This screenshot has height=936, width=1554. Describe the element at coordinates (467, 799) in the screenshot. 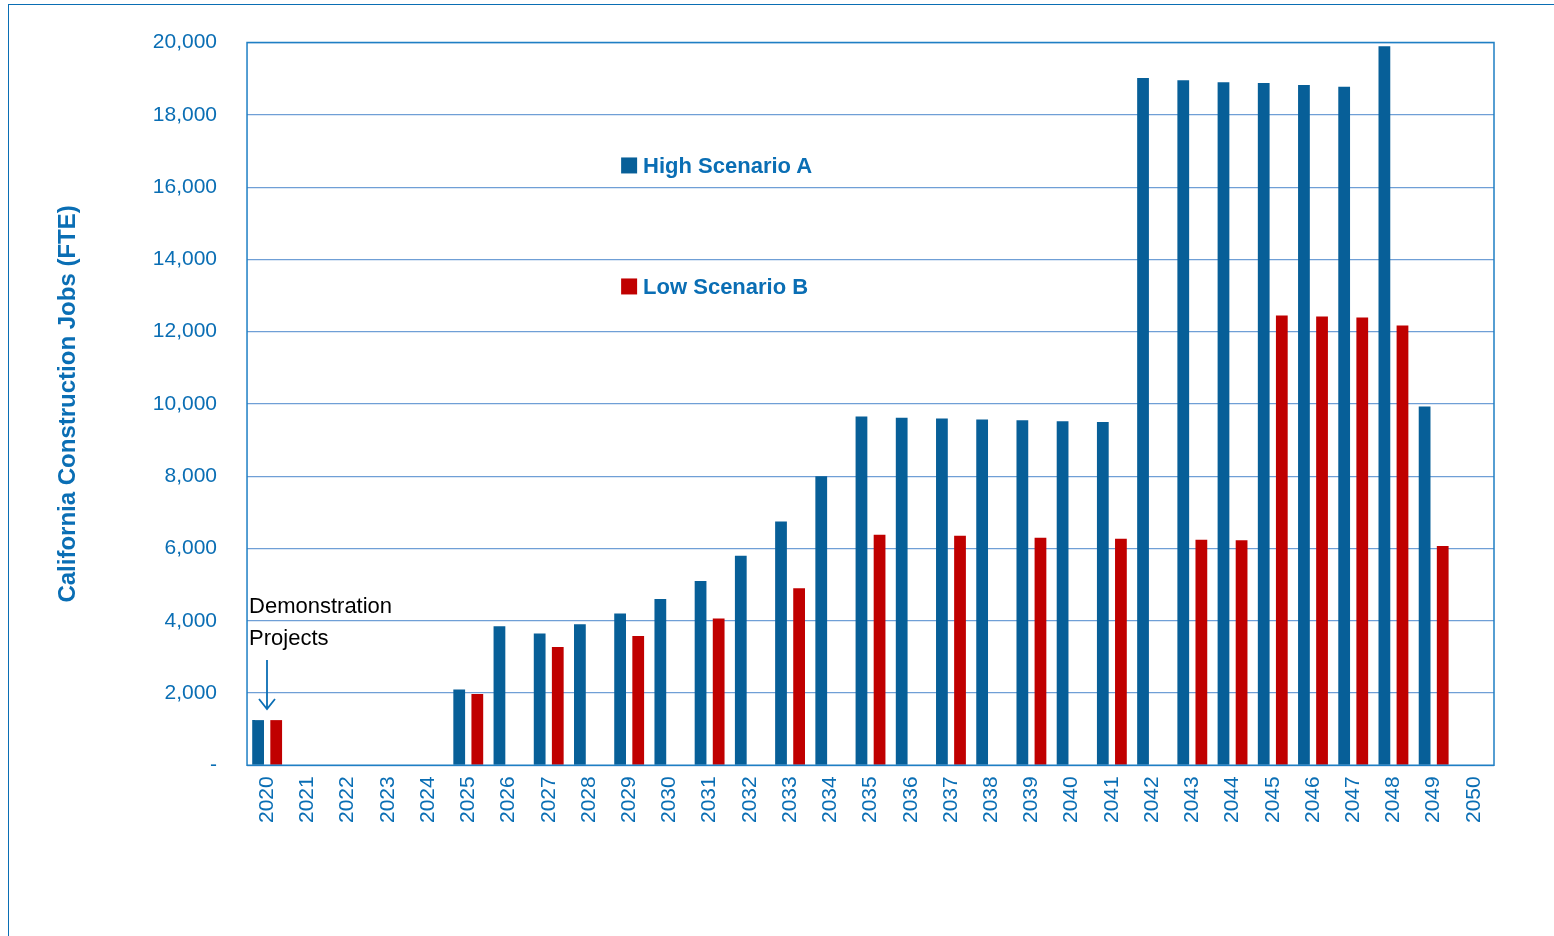

I see `x-tick-label: 2025` at that location.